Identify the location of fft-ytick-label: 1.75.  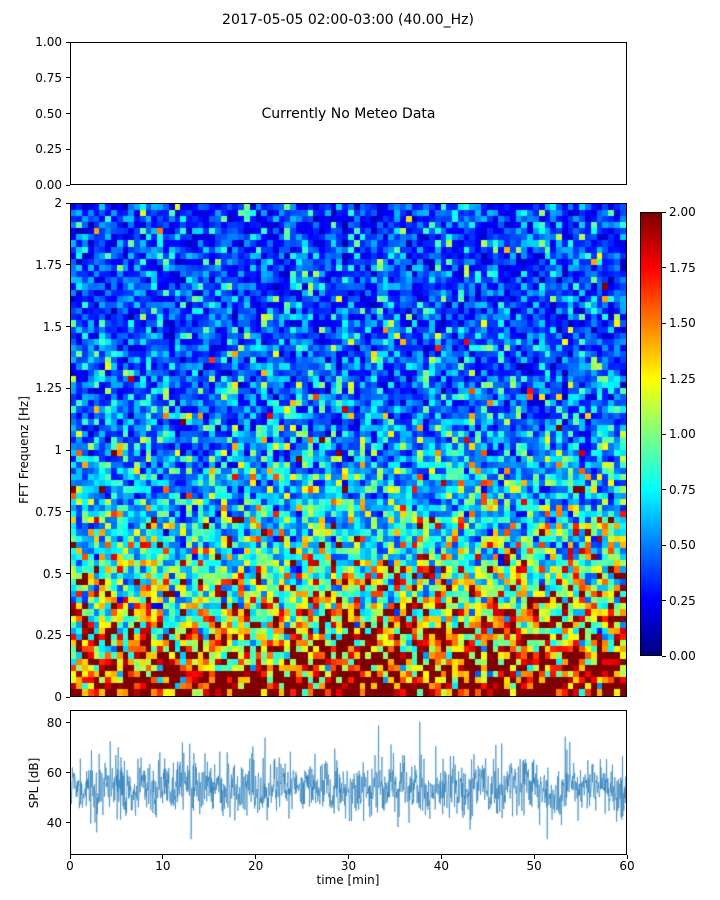
(48, 264).